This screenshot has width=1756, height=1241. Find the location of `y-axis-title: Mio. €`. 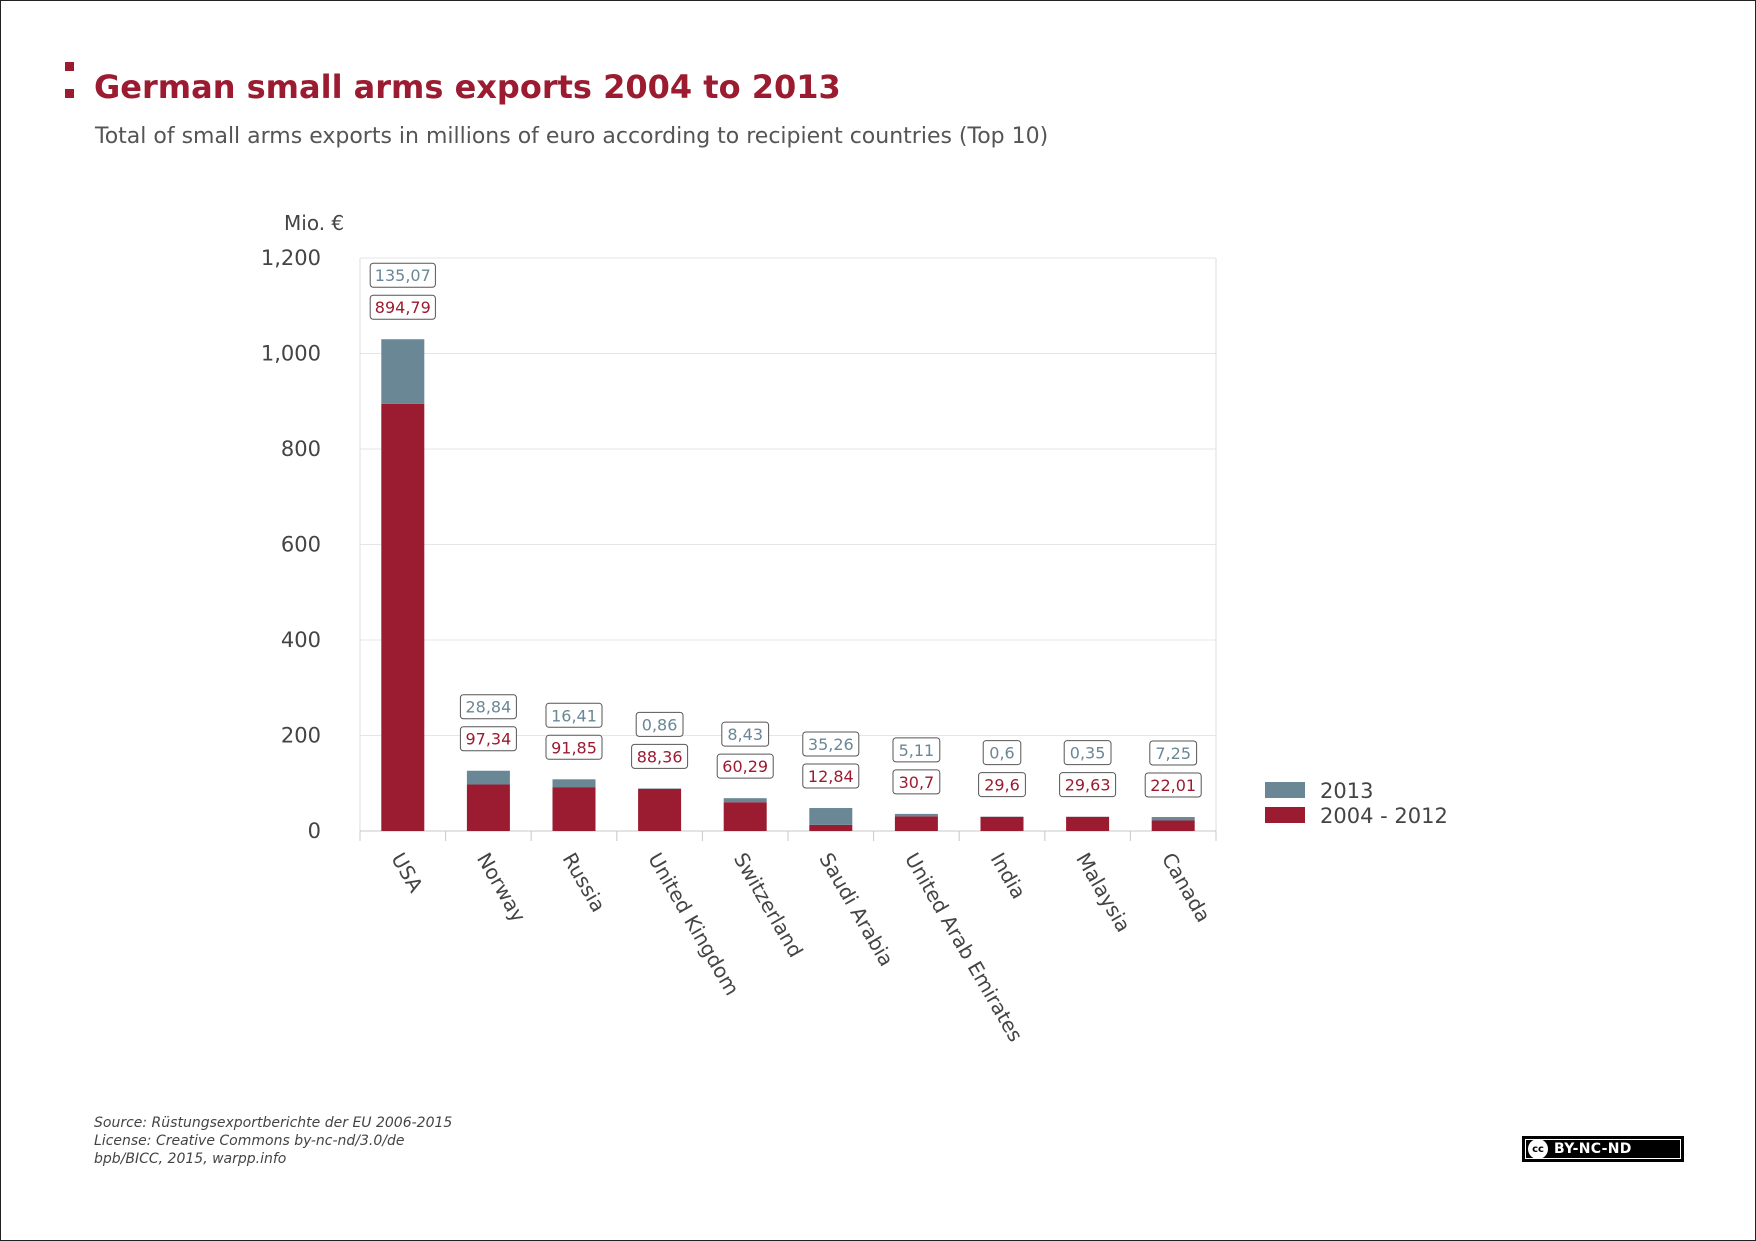

y-axis-title: Mio. € is located at coordinates (314, 223).